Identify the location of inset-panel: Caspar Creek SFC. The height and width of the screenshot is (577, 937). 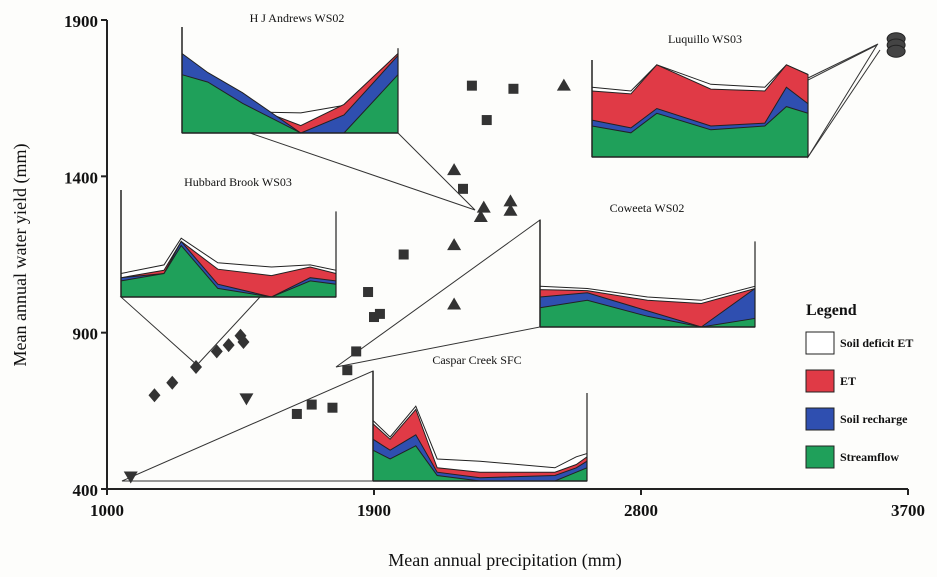
(480, 417).